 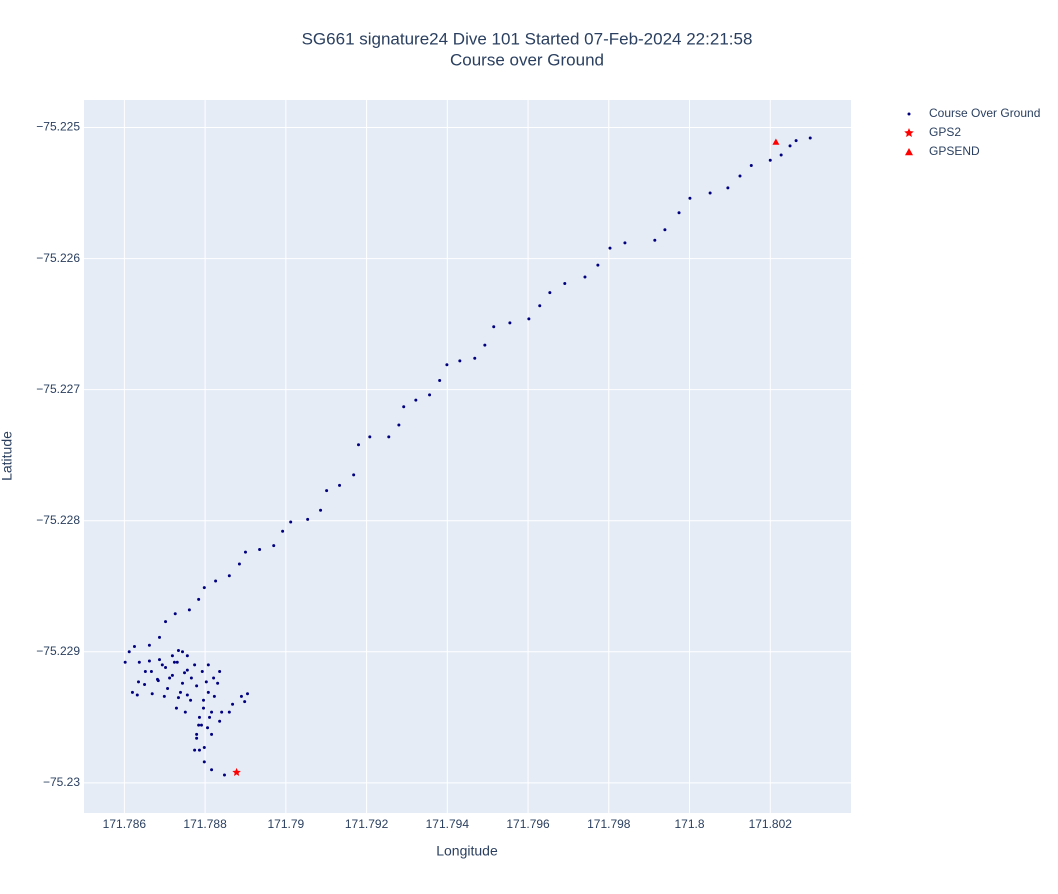 I want to click on y-tick-label: −75.227, so click(x=58, y=389).